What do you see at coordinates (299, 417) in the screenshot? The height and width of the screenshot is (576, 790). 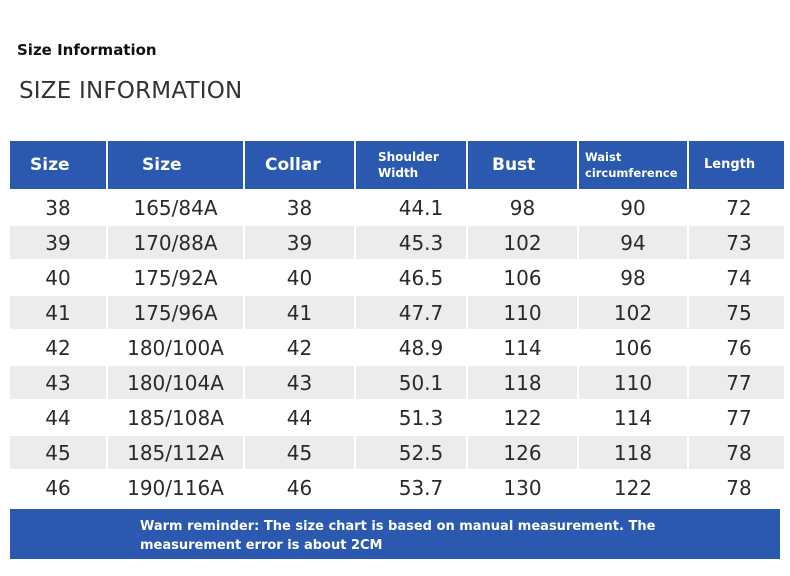 I see `collar-cell: 44` at bounding box center [299, 417].